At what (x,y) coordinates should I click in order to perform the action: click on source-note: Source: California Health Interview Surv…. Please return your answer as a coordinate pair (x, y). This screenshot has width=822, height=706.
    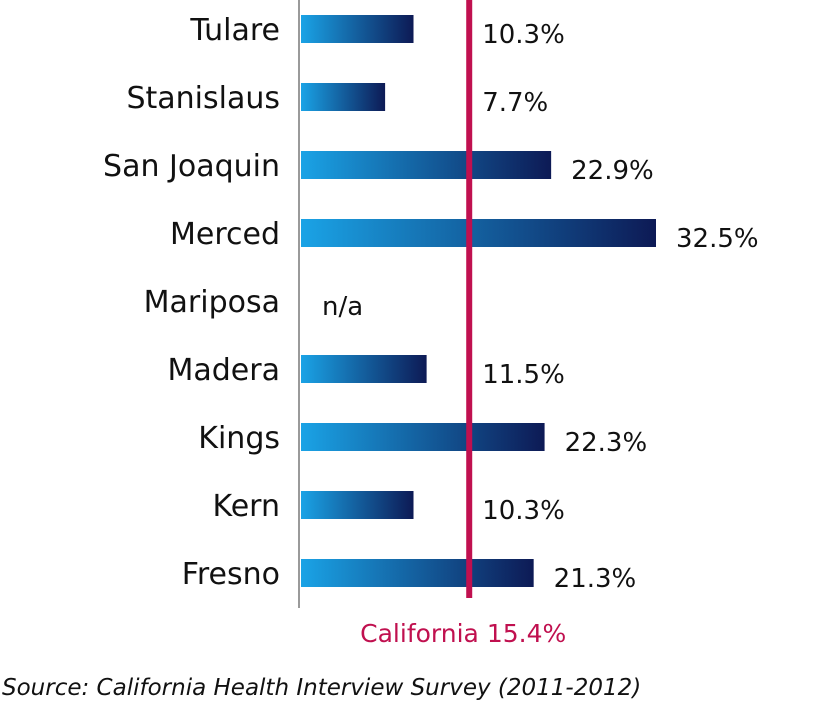
    Looking at the image, I should click on (321, 688).